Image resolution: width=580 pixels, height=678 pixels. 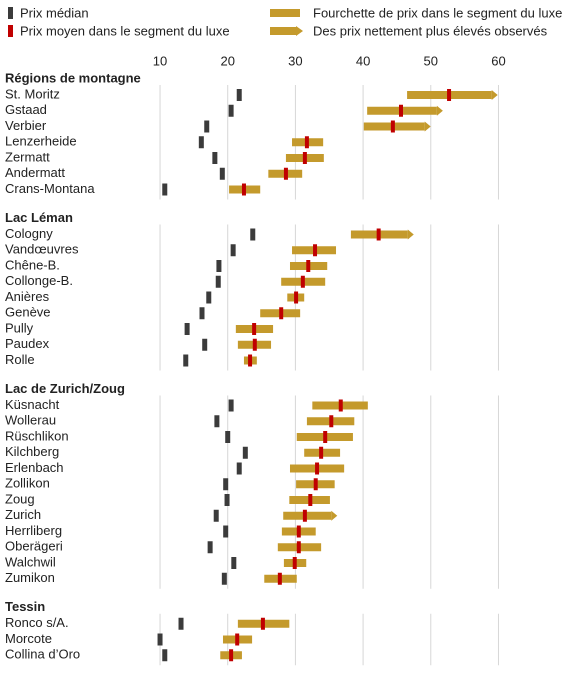 What do you see at coordinates (285, 13) in the screenshot?
I see `legend-range-swatch` at bounding box center [285, 13].